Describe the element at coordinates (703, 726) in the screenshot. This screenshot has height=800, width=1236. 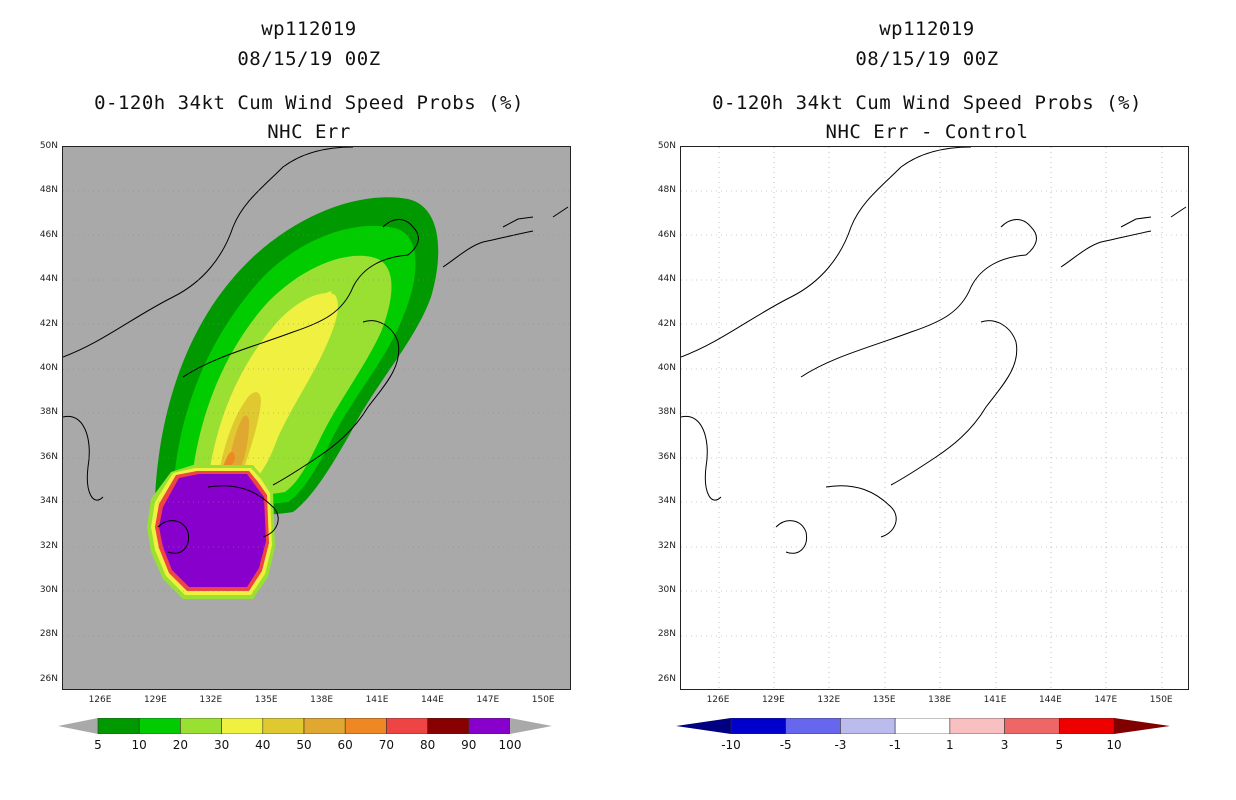
I see `right-colorbar-low-arrow` at that location.